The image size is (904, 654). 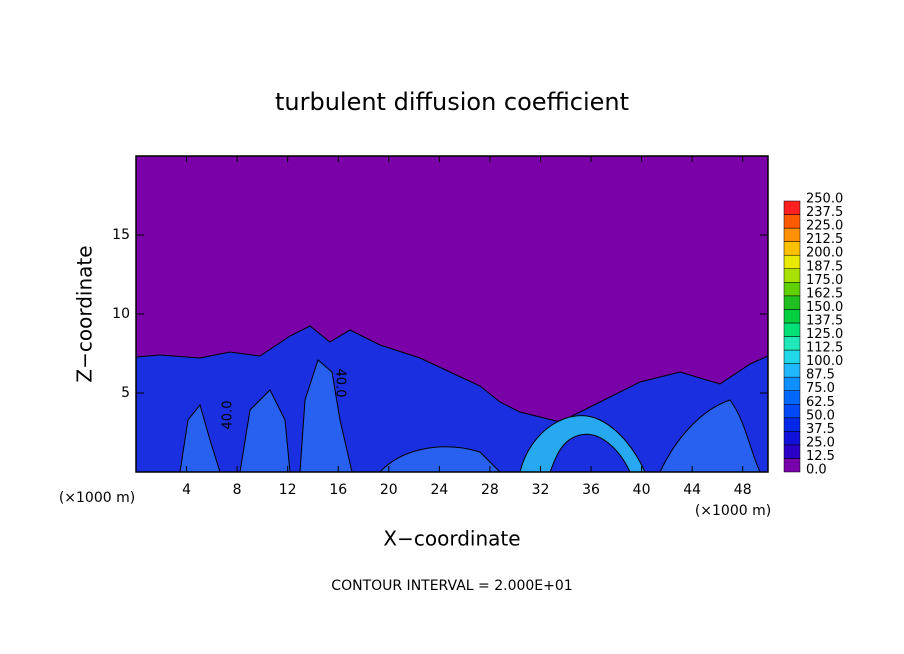 I want to click on colorbar-label: 112.5, so click(x=824, y=348).